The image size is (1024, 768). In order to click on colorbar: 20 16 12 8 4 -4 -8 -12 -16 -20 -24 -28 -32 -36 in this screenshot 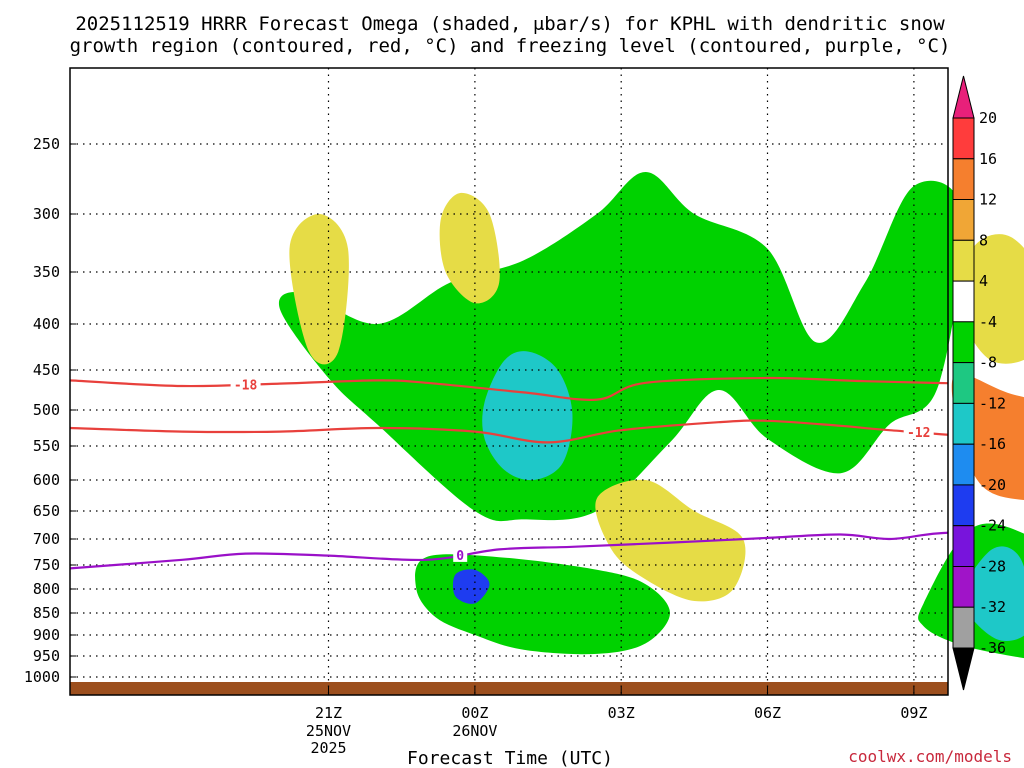, I will do `click(979, 383)`.